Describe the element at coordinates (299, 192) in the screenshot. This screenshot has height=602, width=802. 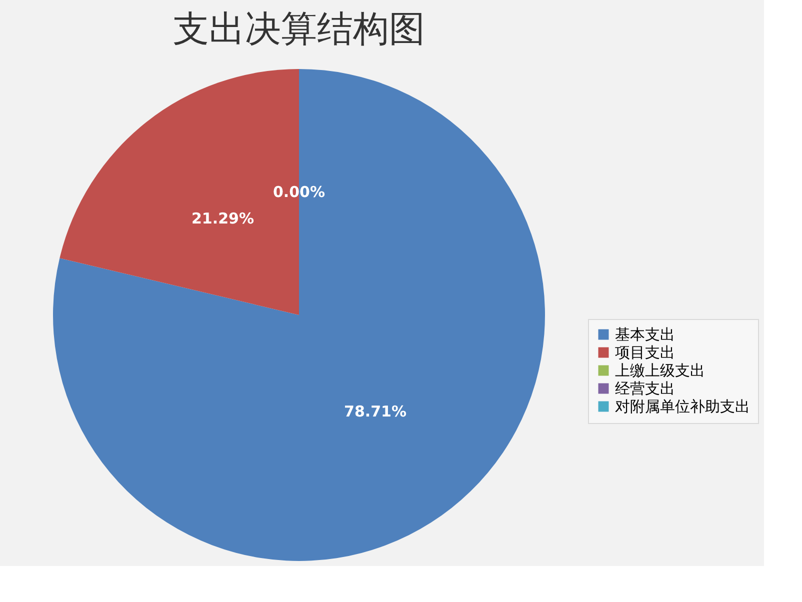
I see `text: 0.00%` at that location.